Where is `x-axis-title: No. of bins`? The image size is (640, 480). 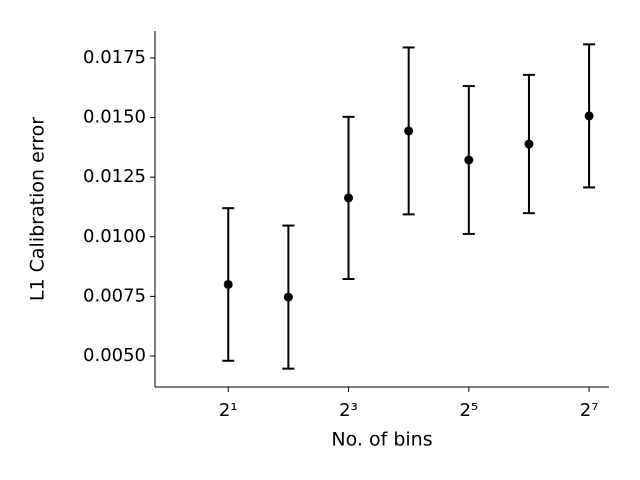
x-axis-title: No. of bins is located at coordinates (381, 440).